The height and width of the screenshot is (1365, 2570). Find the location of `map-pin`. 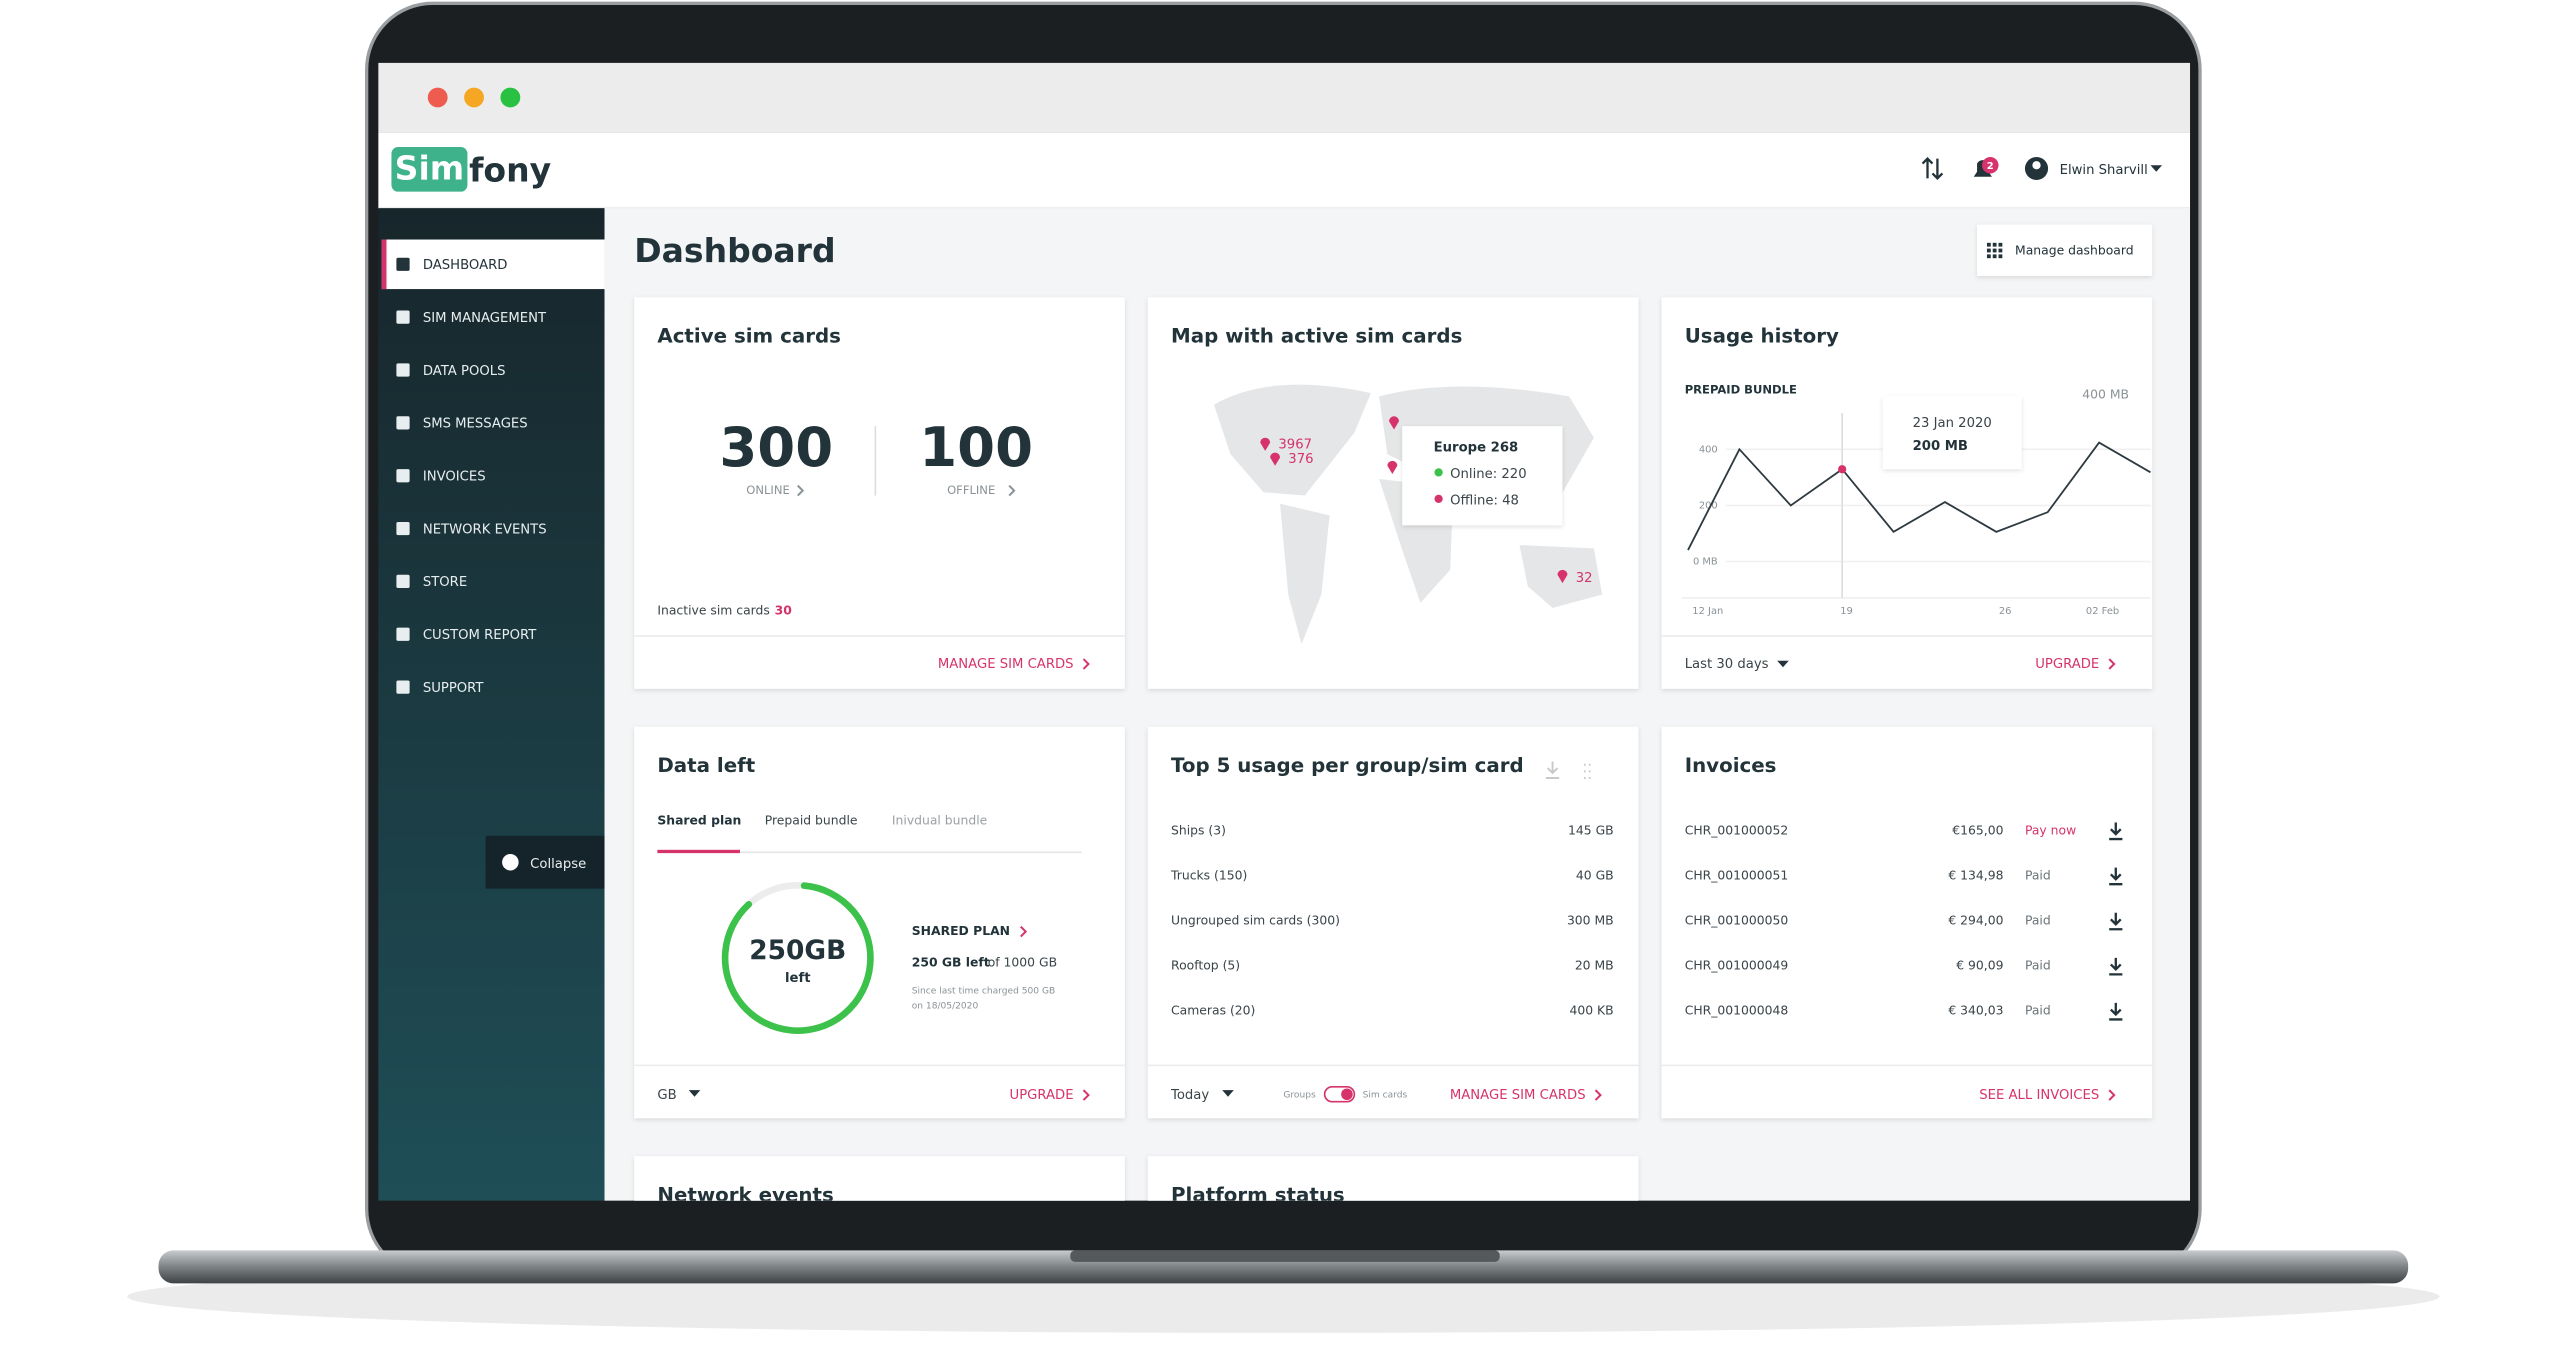

map-pin is located at coordinates (1275, 459).